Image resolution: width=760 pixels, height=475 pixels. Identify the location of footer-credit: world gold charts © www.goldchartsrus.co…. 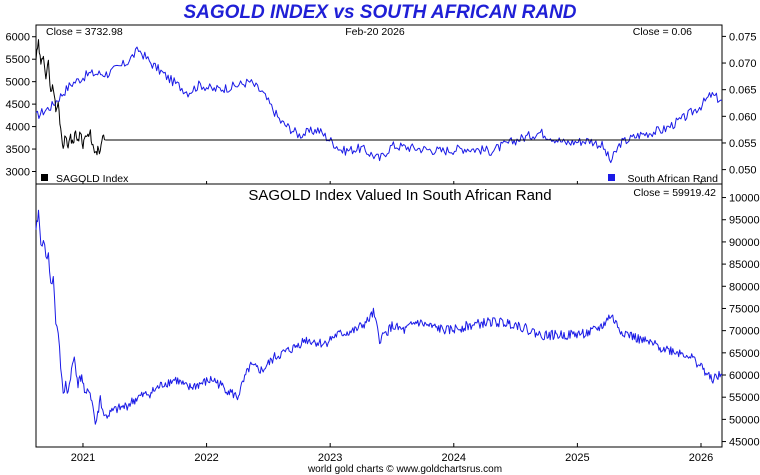
(404, 469).